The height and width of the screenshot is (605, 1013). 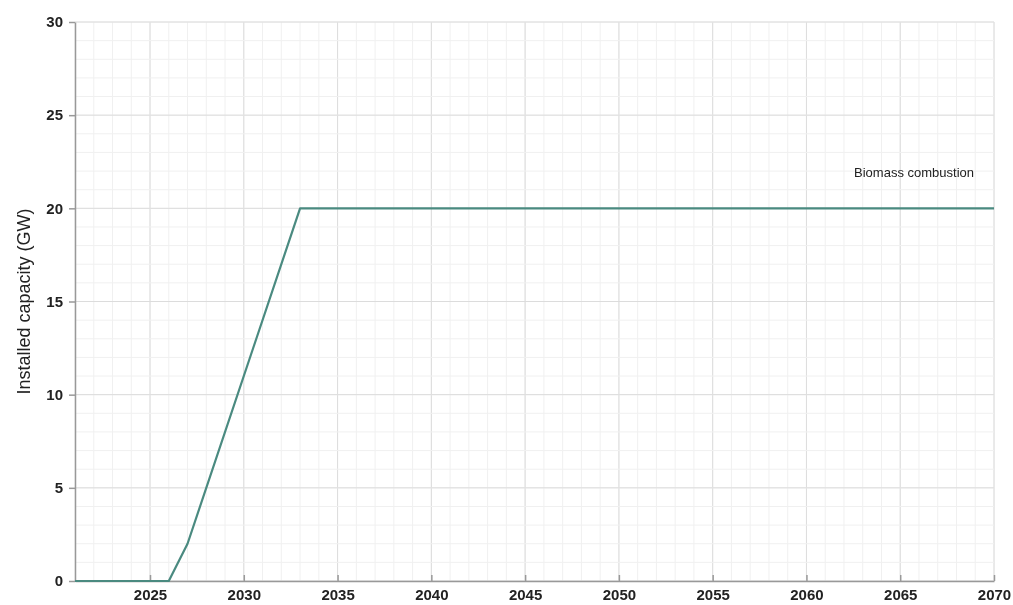 What do you see at coordinates (58, 581) in the screenshot?
I see `y-tick-label: 0` at bounding box center [58, 581].